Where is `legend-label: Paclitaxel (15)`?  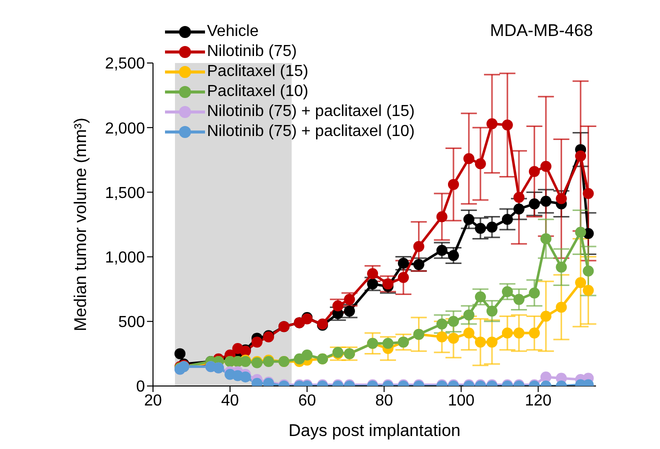 legend-label: Paclitaxel (15) is located at coordinates (257, 72).